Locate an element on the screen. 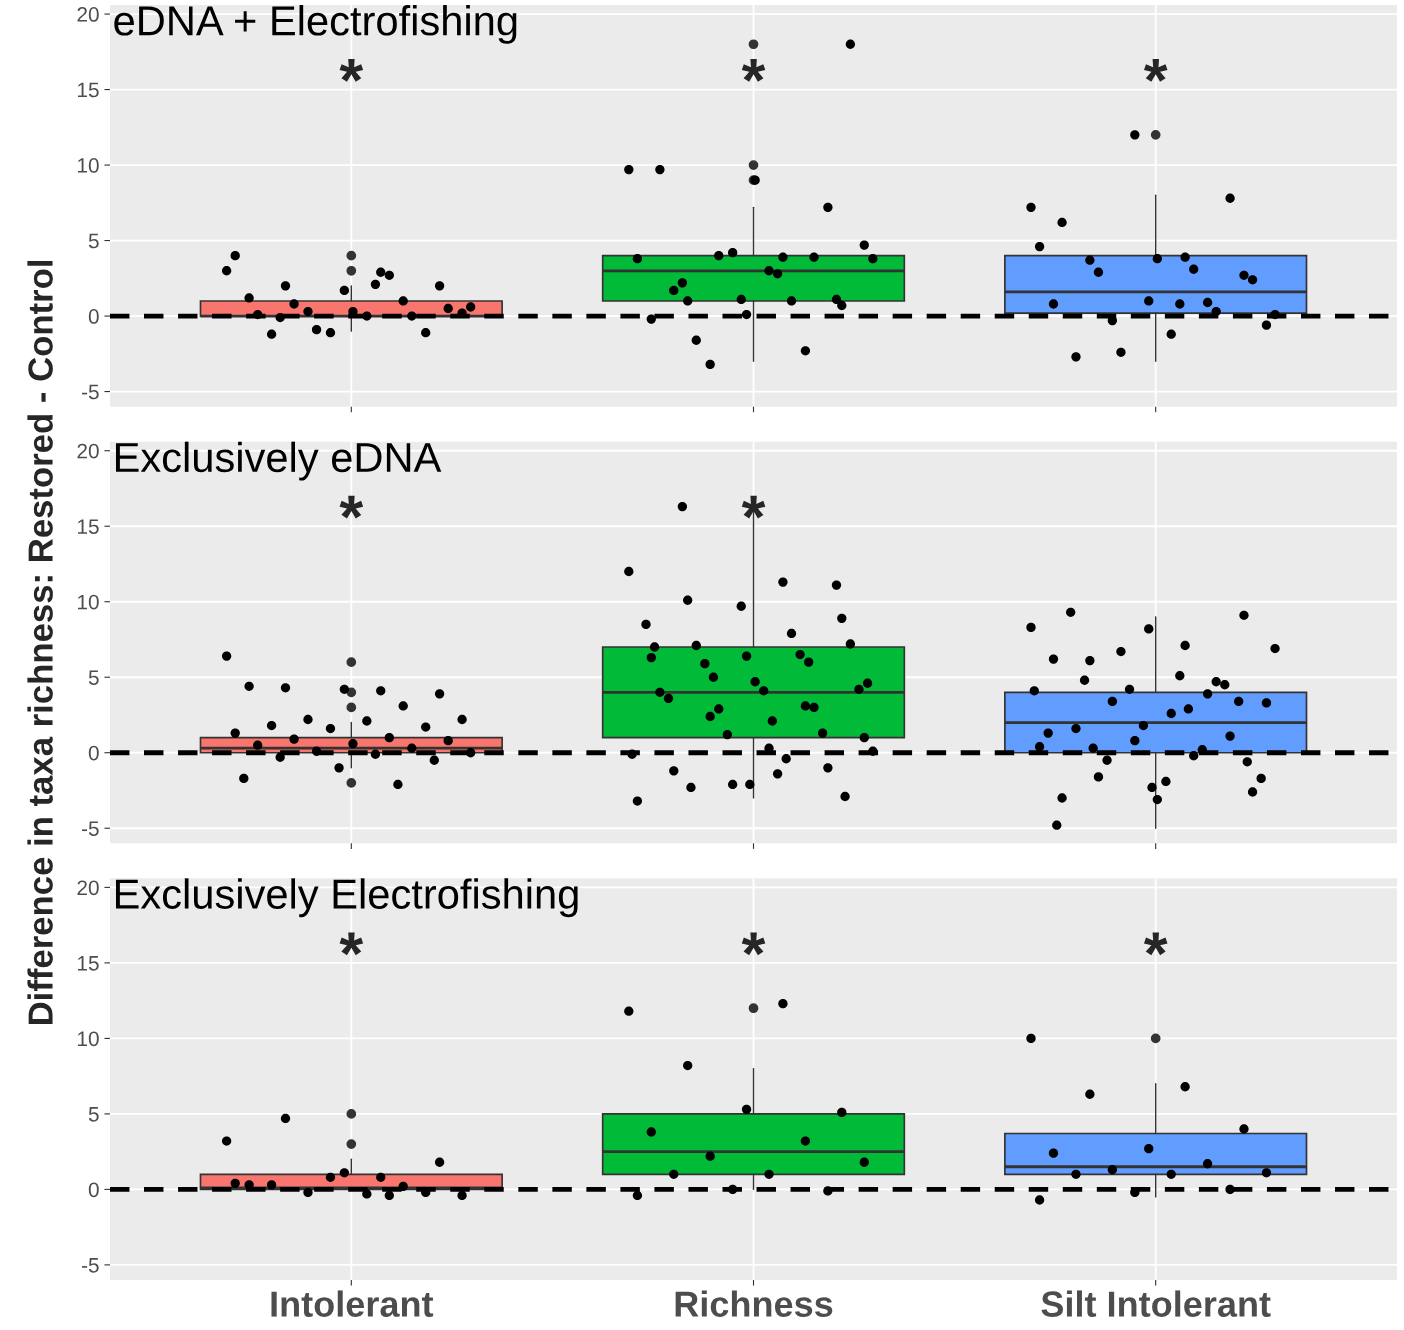  chart-title: Exclusively Electrofishing is located at coordinates (346, 898).